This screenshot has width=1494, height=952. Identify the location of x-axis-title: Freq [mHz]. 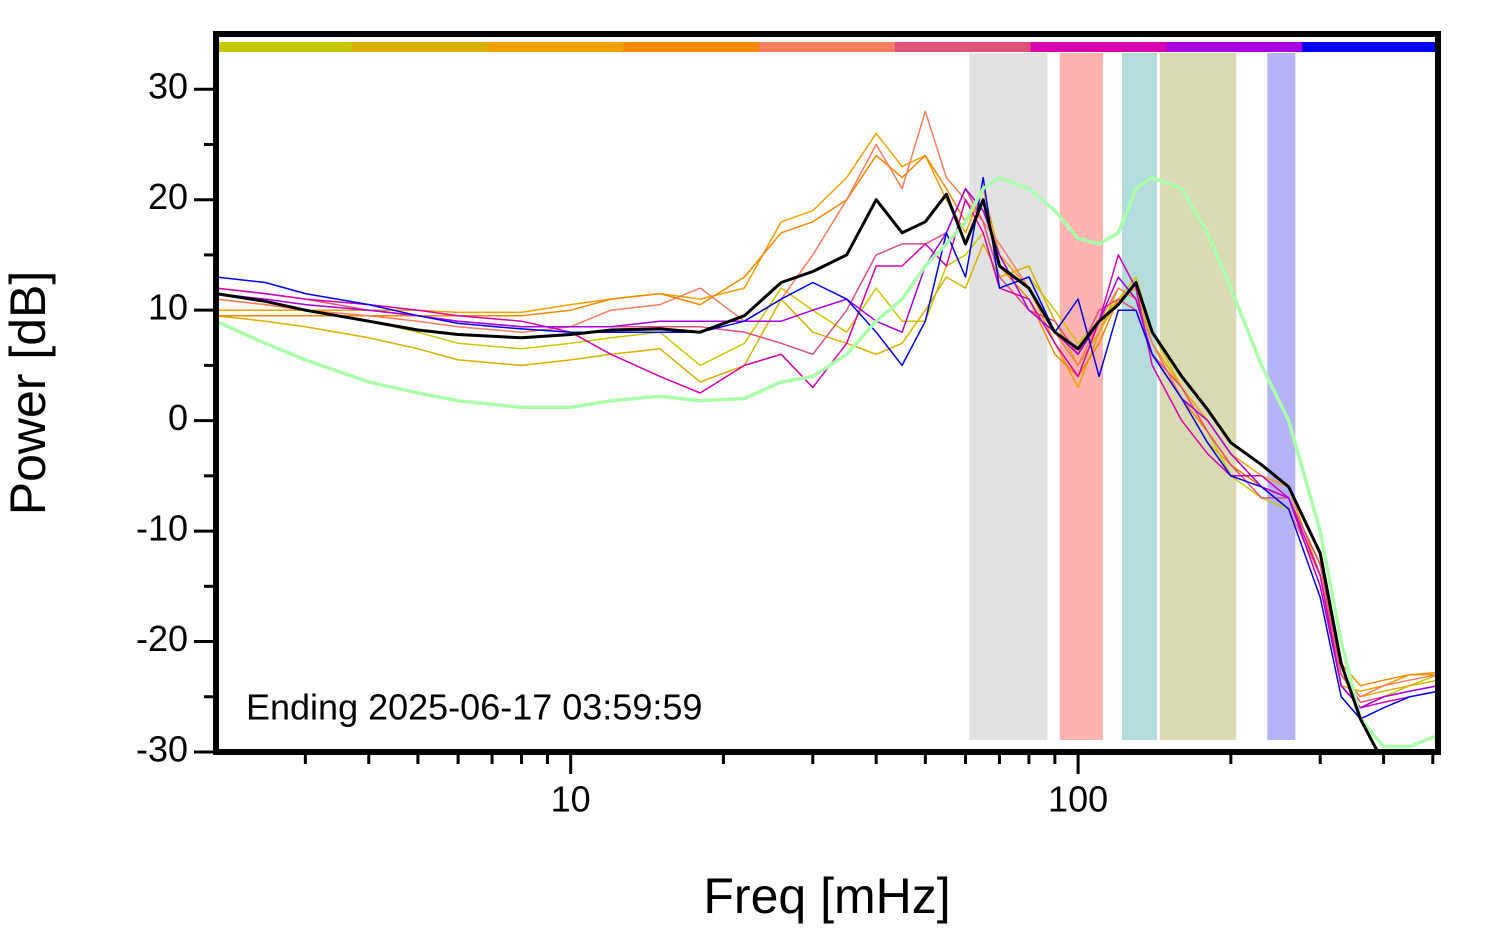
(826, 896).